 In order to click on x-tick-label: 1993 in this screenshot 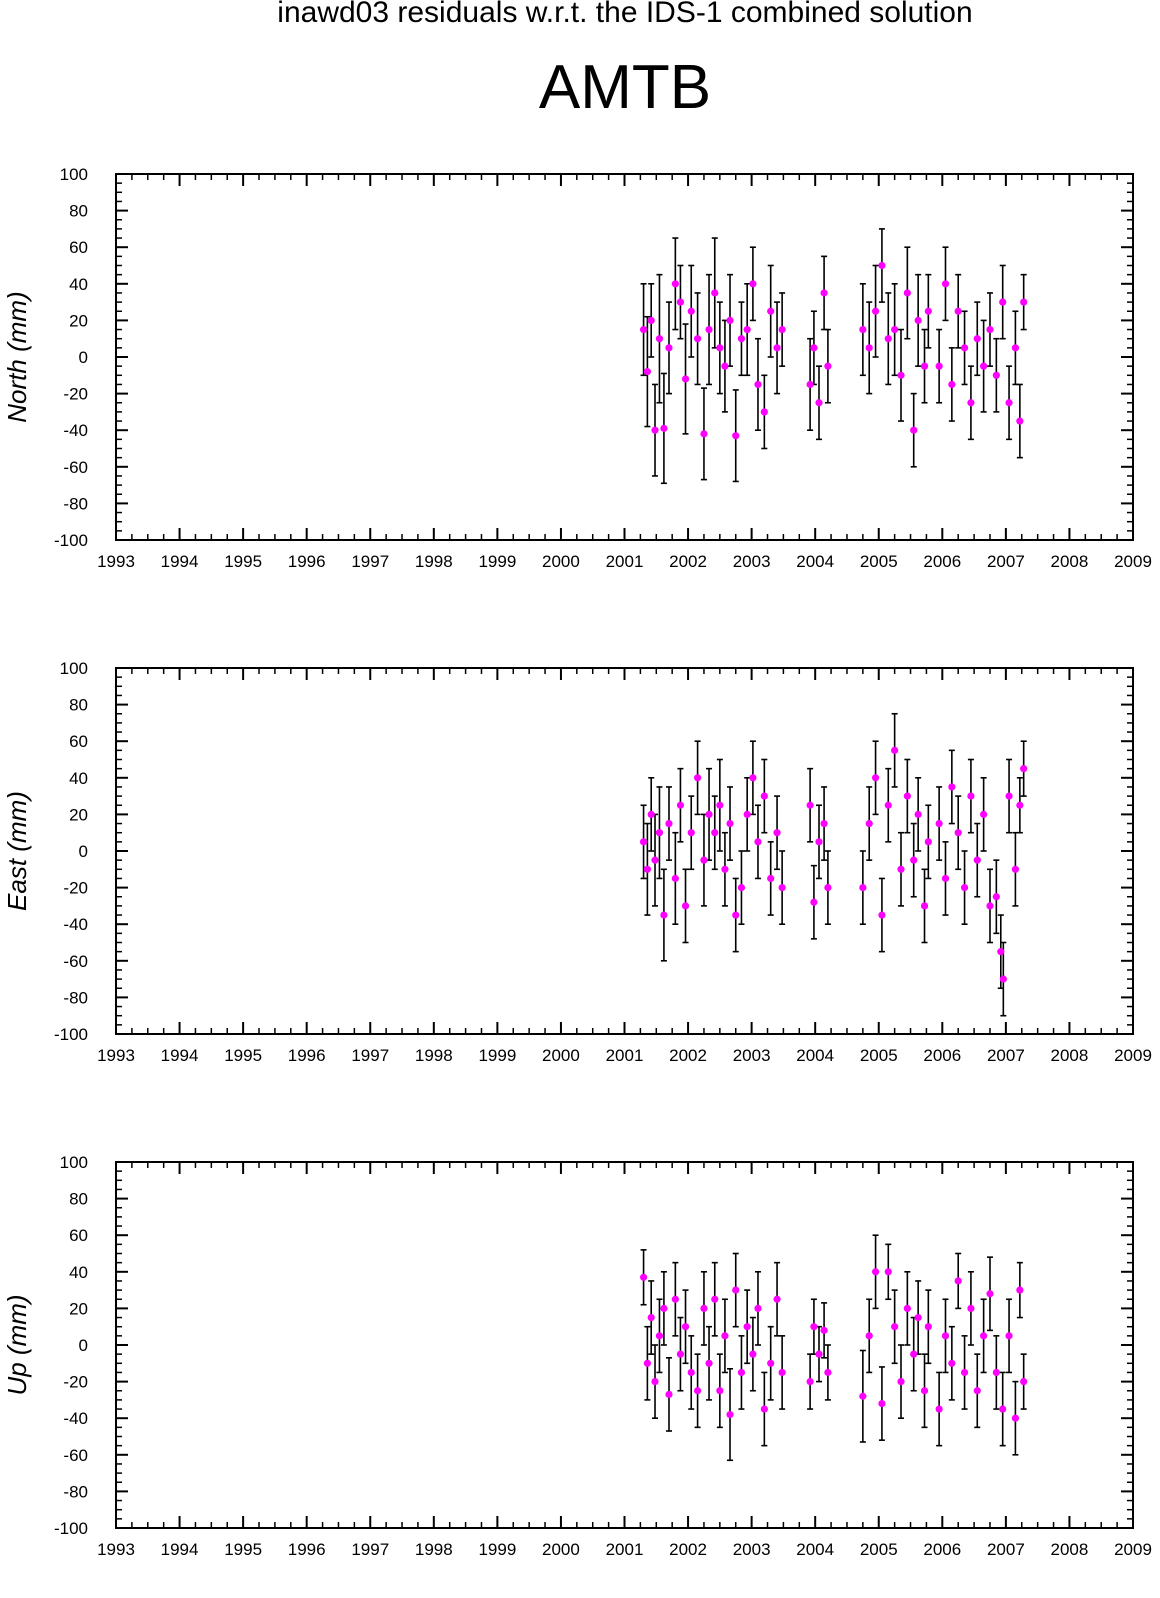, I will do `click(116, 561)`.